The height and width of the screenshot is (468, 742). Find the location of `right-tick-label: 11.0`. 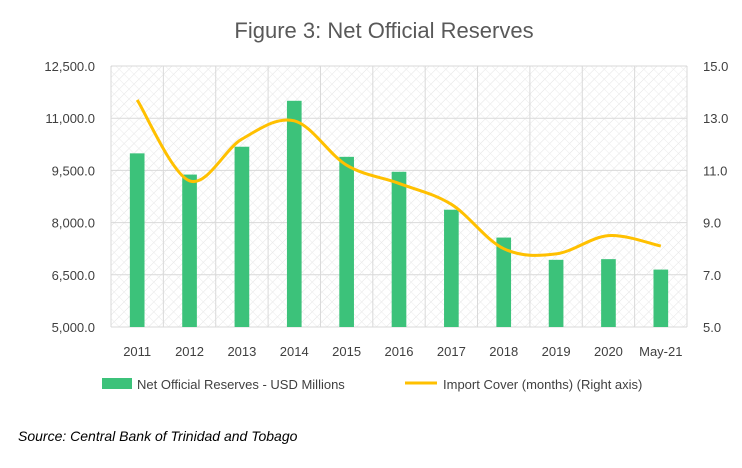

right-tick-label: 11.0 is located at coordinates (715, 170).